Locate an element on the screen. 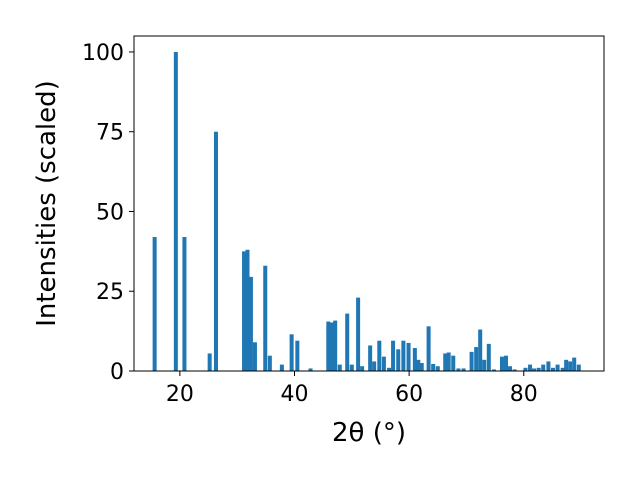 The height and width of the screenshot is (480, 640). x-tick-label: 60 is located at coordinates (409, 394).